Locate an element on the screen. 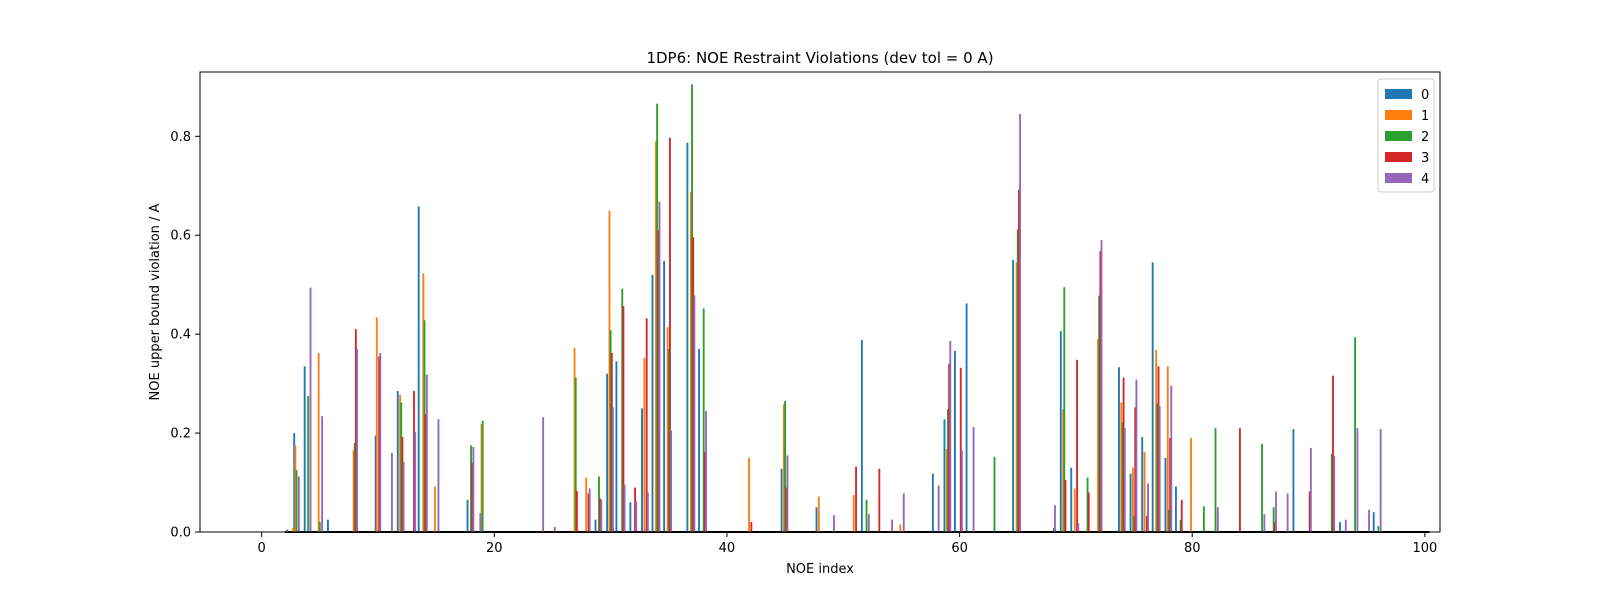 This screenshot has height=604, width=1600. x-tick-label: 0 is located at coordinates (262, 548).